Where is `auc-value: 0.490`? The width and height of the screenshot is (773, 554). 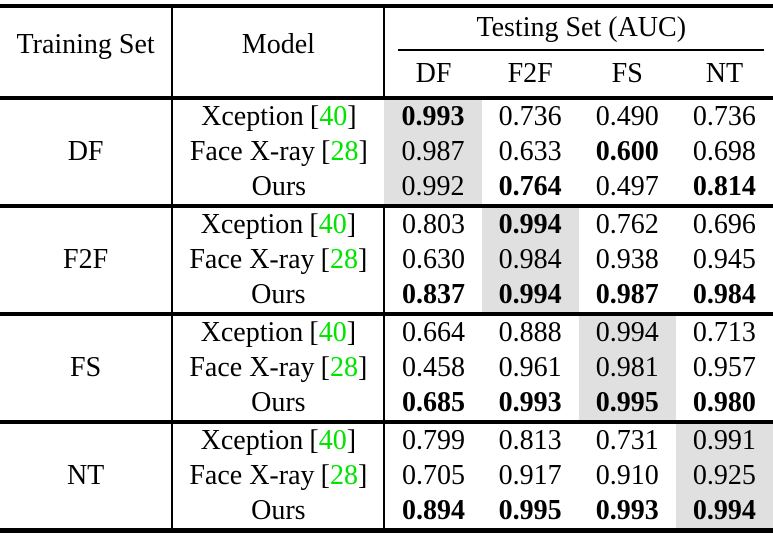 auc-value: 0.490 is located at coordinates (627, 116).